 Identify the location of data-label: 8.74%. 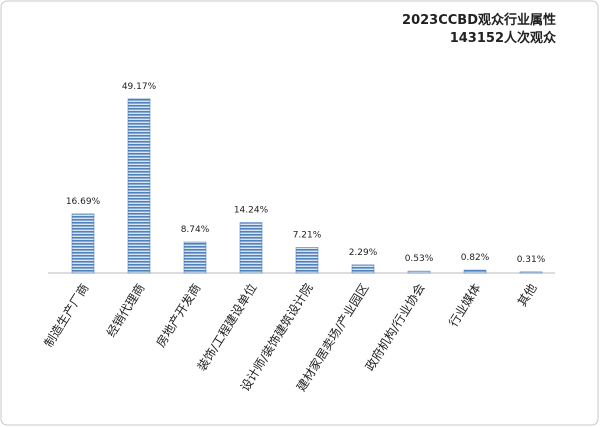
(195, 230).